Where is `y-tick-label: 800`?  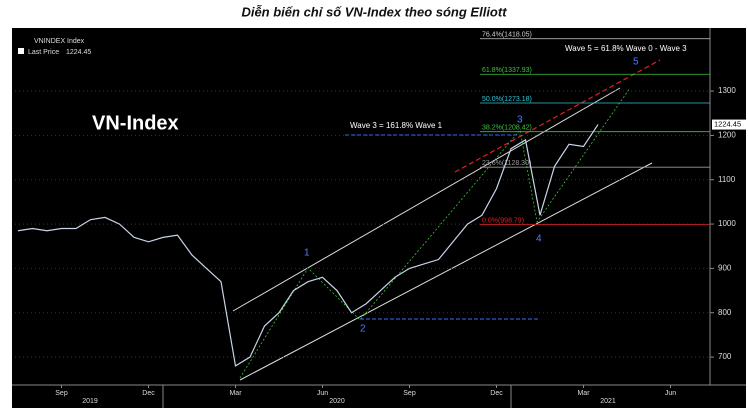
y-tick-label: 800 is located at coordinates (725, 312).